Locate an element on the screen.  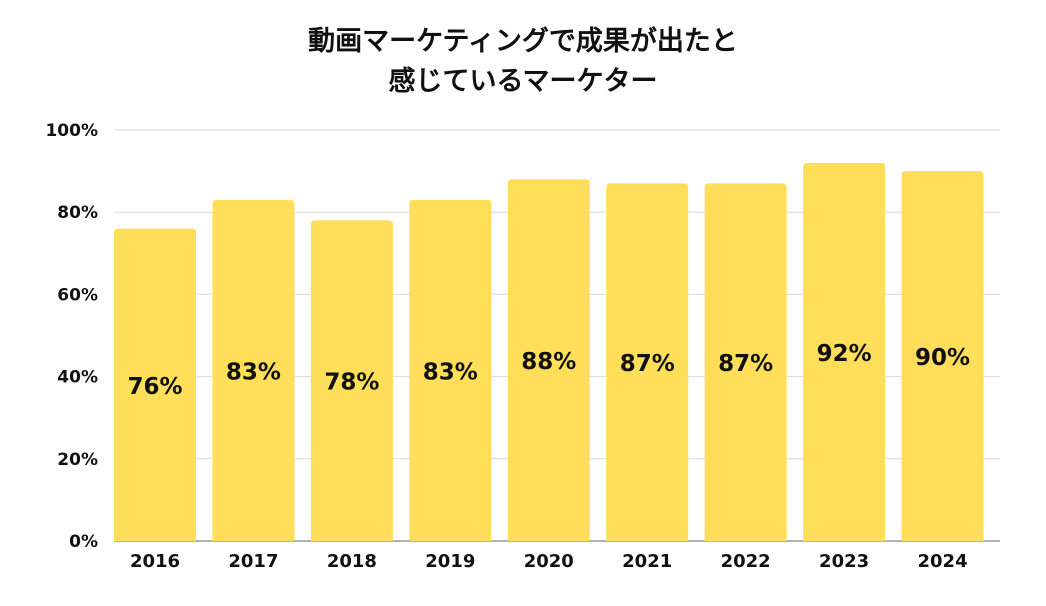
y-tick-label: 20% is located at coordinates (77, 460).